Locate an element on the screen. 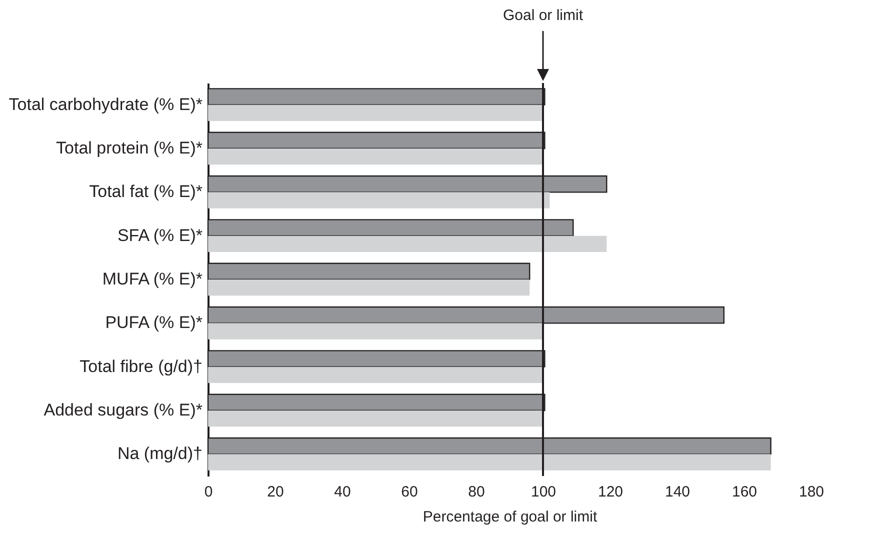 Image resolution: width=877 pixels, height=549 pixels. x-tick-label: 20 is located at coordinates (275, 492).